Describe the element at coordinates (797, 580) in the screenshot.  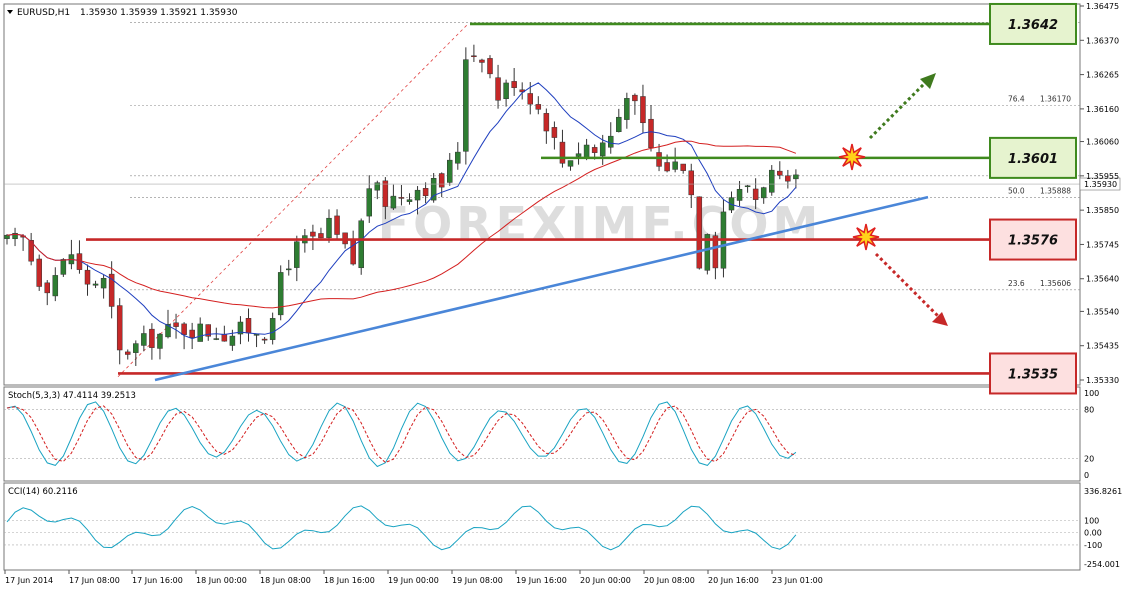
I see `time-axis-label: 23 Jun 01:00` at that location.